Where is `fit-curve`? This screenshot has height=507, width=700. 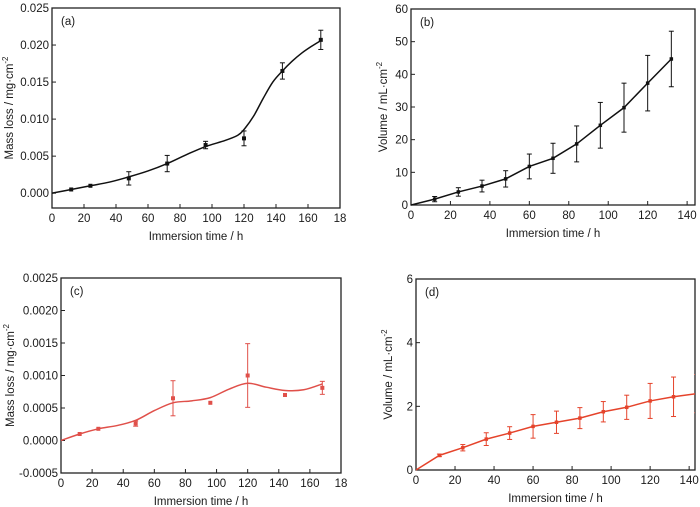 fit-curve is located at coordinates (187, 116).